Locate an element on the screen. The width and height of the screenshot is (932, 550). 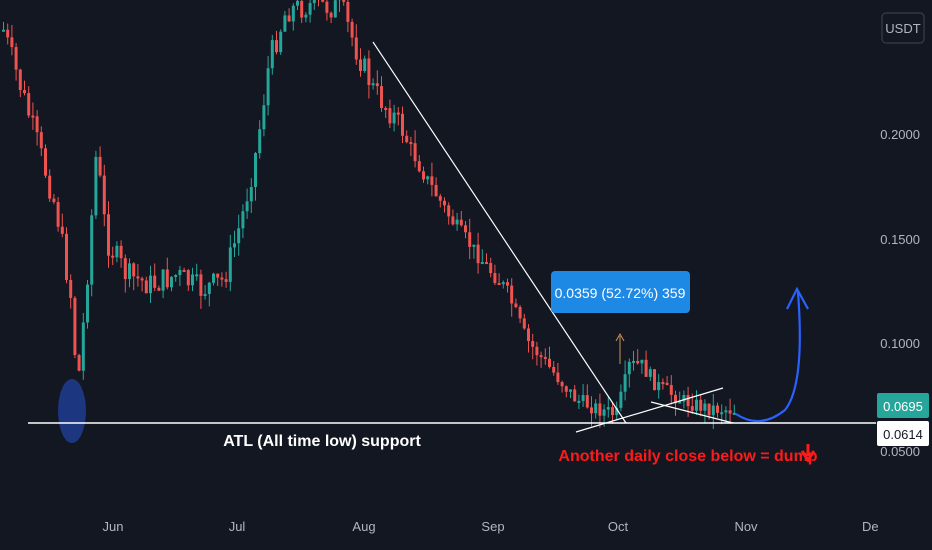
measure-tooltip is located at coordinates (620, 292).